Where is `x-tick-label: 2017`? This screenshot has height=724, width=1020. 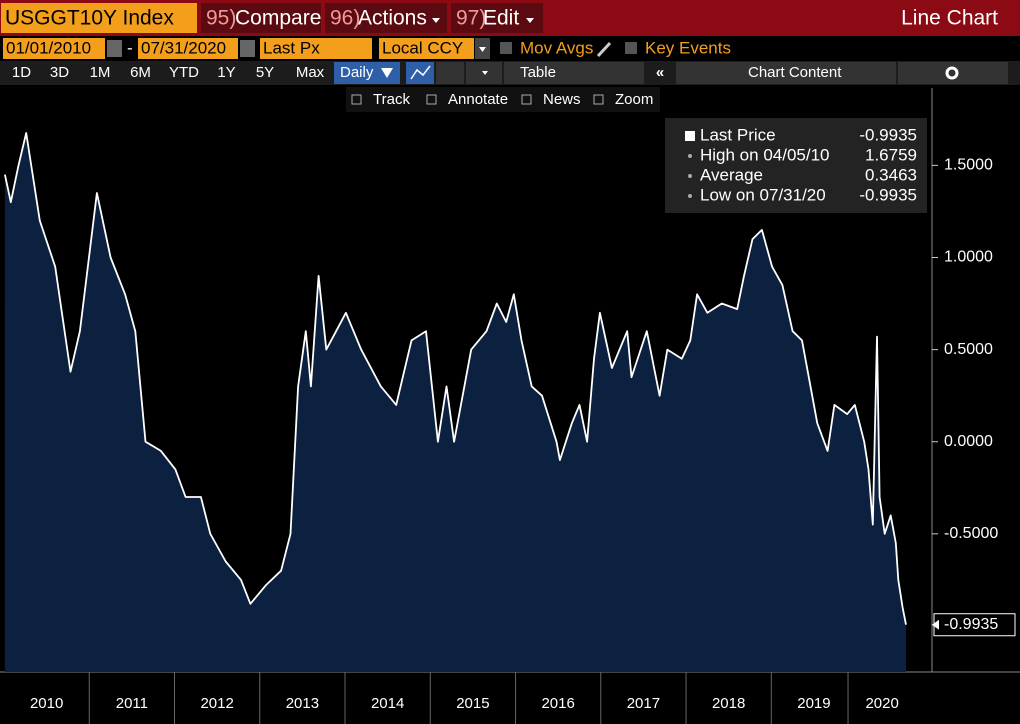
x-tick-label: 2017 is located at coordinates (643, 703).